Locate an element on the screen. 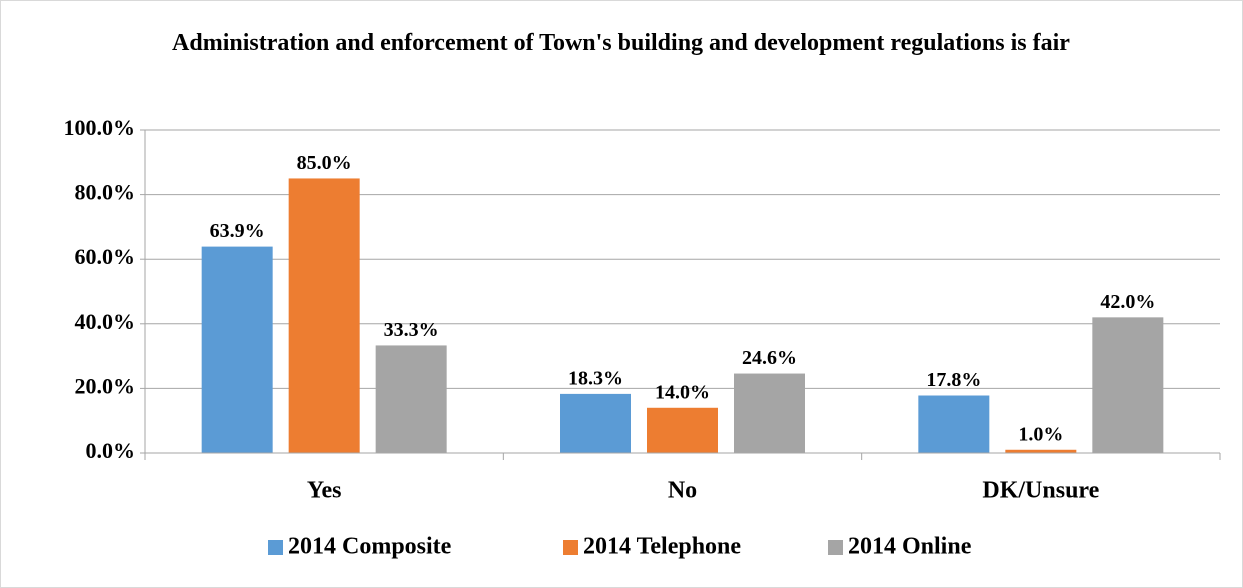 Image resolution: width=1243 pixels, height=588 pixels. data-label: 24.6% is located at coordinates (769, 358).